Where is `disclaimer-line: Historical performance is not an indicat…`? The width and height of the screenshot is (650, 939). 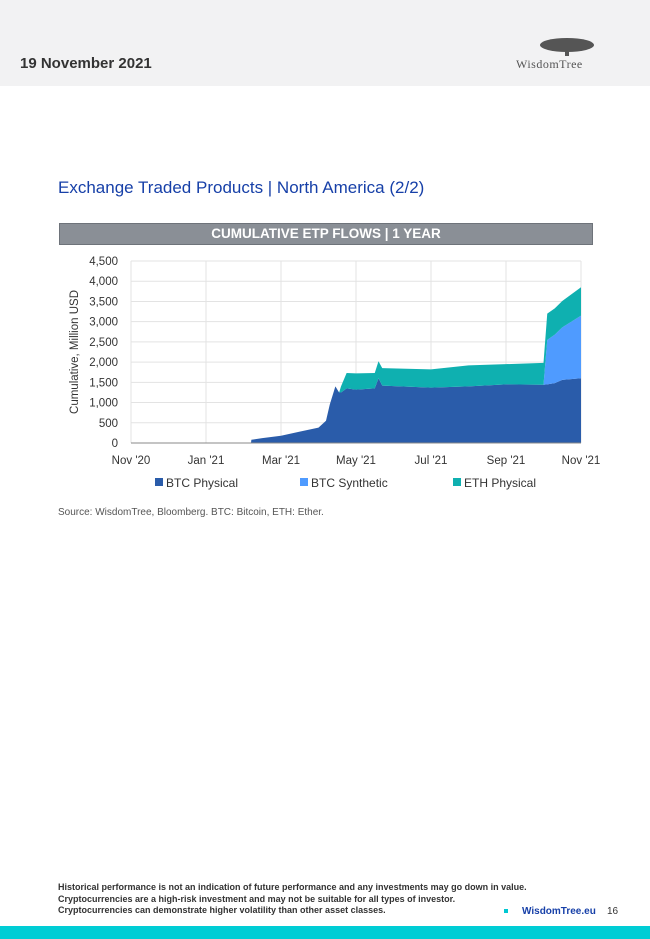
disclaimer-line: Historical performance is not an indicat… is located at coordinates (292, 887).